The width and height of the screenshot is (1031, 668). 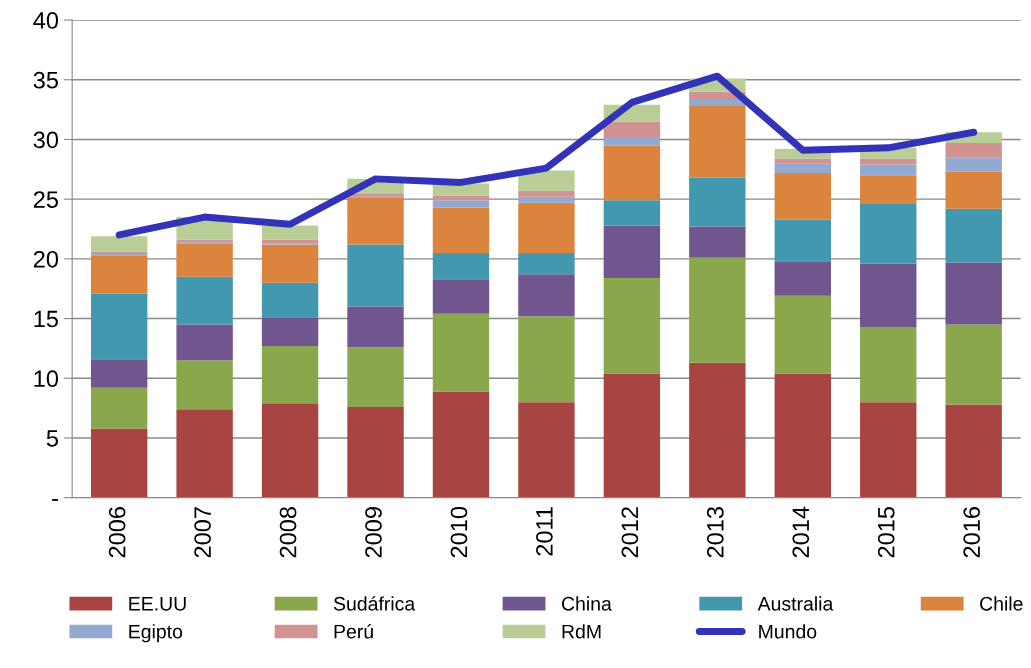 I want to click on legend-label: Perú, so click(x=353, y=631).